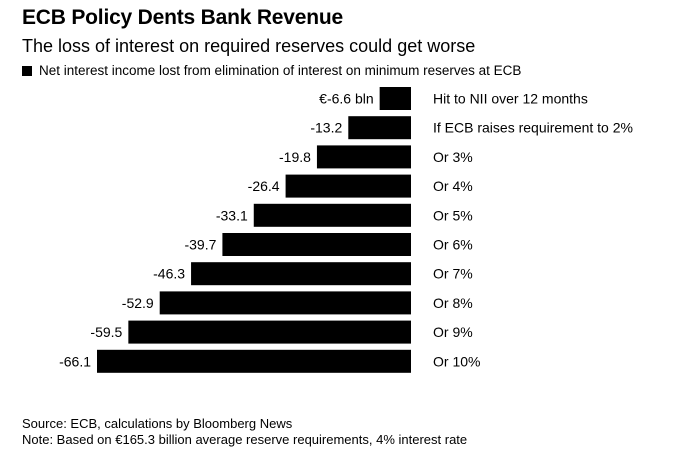 The image size is (700, 470). I want to click on value-label: -13.2, so click(326, 128).